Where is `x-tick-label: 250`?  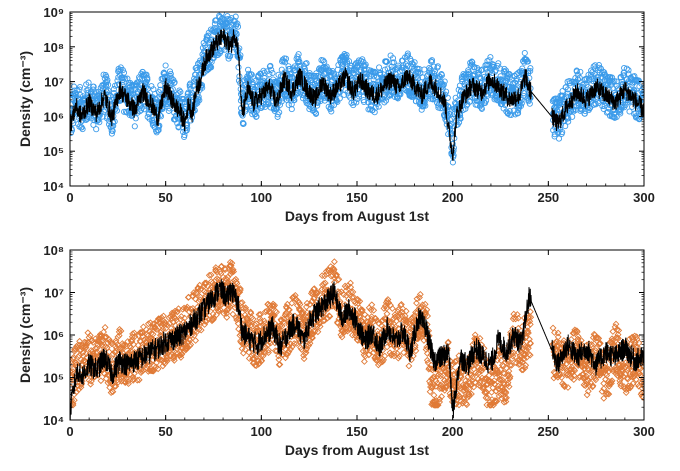 x-tick-label: 250 is located at coordinates (548, 431).